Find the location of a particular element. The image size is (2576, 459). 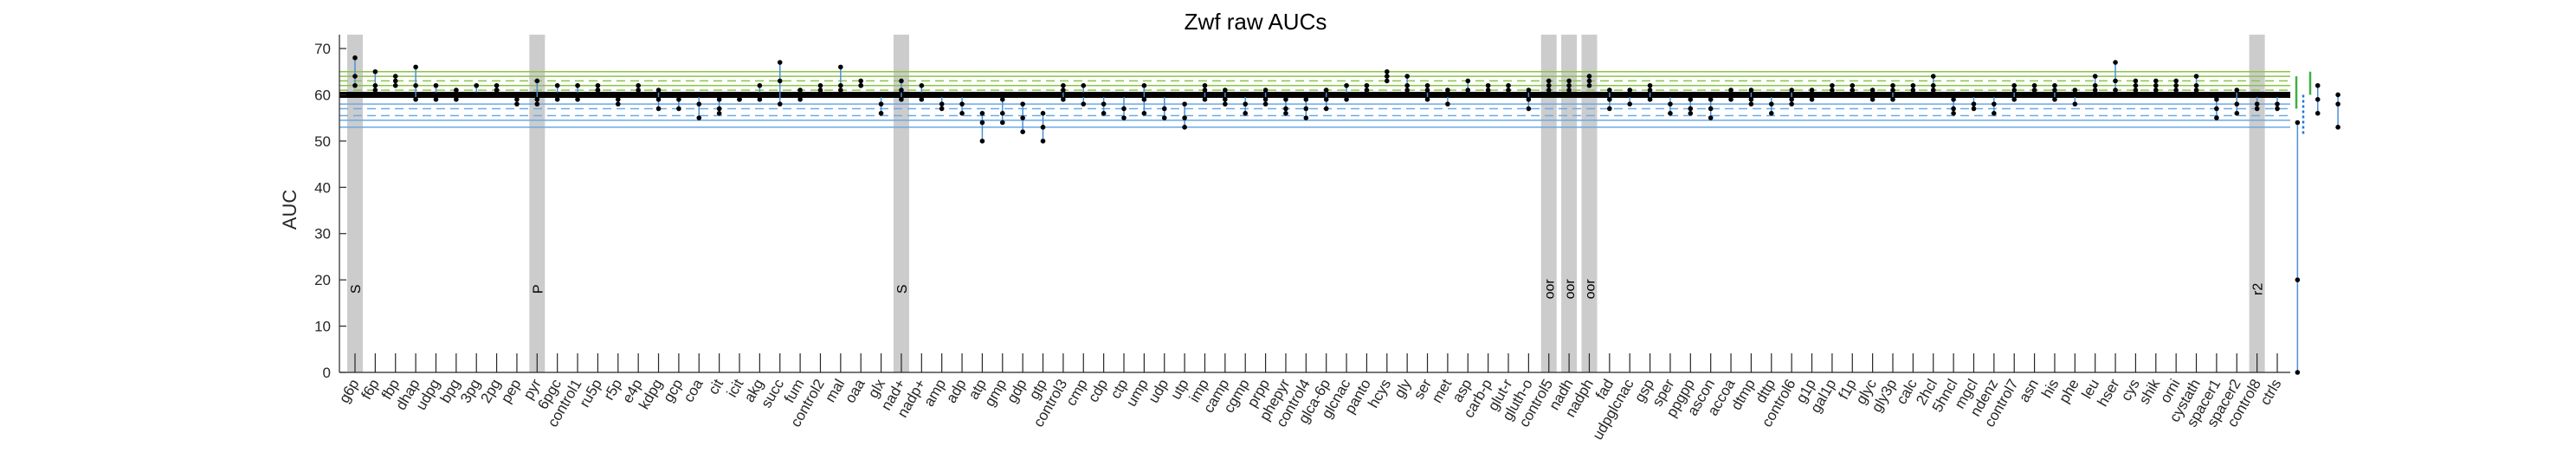

x-tick-label: ctrls is located at coordinates (2270, 392).